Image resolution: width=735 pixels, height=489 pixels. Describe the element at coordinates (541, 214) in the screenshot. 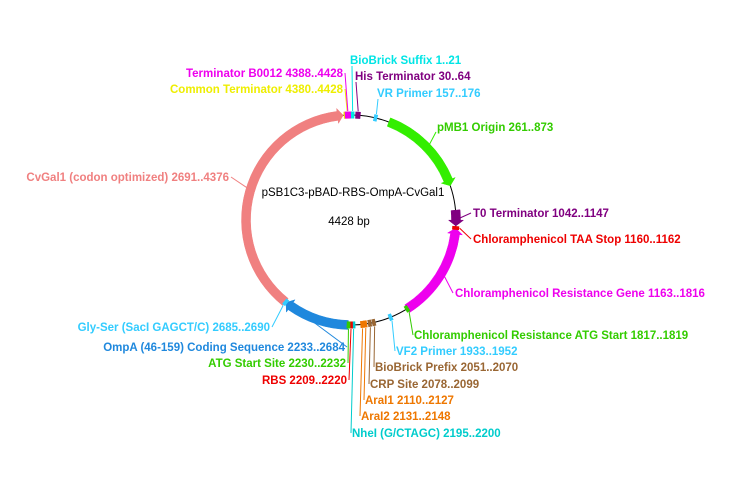

I see `label-t0-terminator: T0 Terminator 1042..1147` at that location.